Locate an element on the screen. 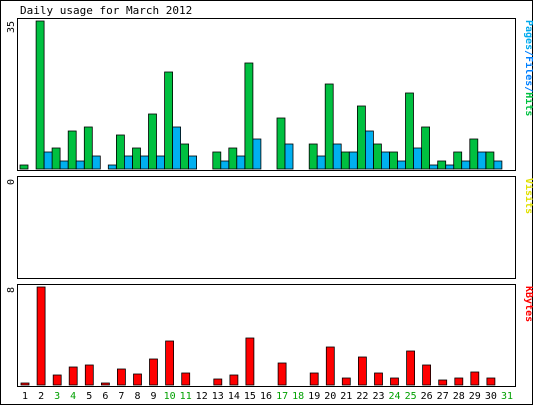 The height and width of the screenshot is (405, 533). day-label: 30 is located at coordinates (491, 396).